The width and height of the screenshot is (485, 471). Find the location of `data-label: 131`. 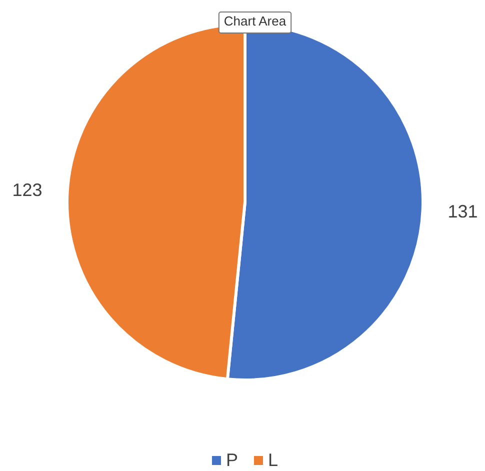

data-label: 131 is located at coordinates (463, 212).